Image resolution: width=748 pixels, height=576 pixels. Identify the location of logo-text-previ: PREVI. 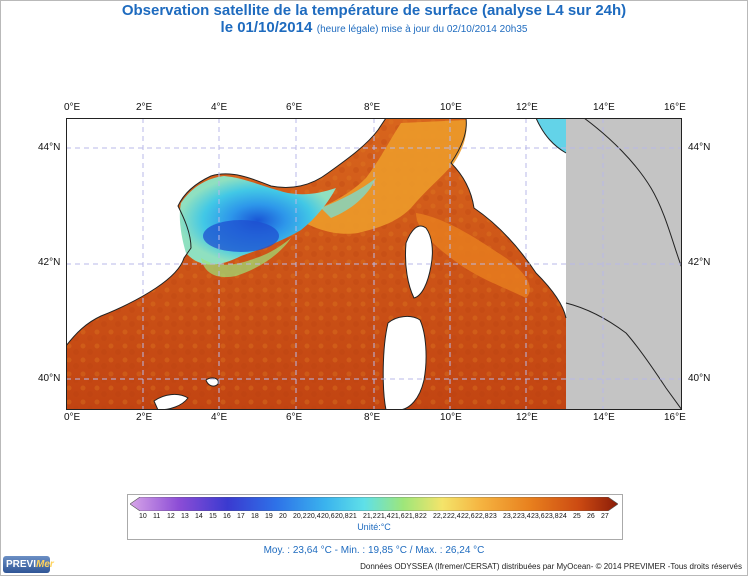
(21, 564).